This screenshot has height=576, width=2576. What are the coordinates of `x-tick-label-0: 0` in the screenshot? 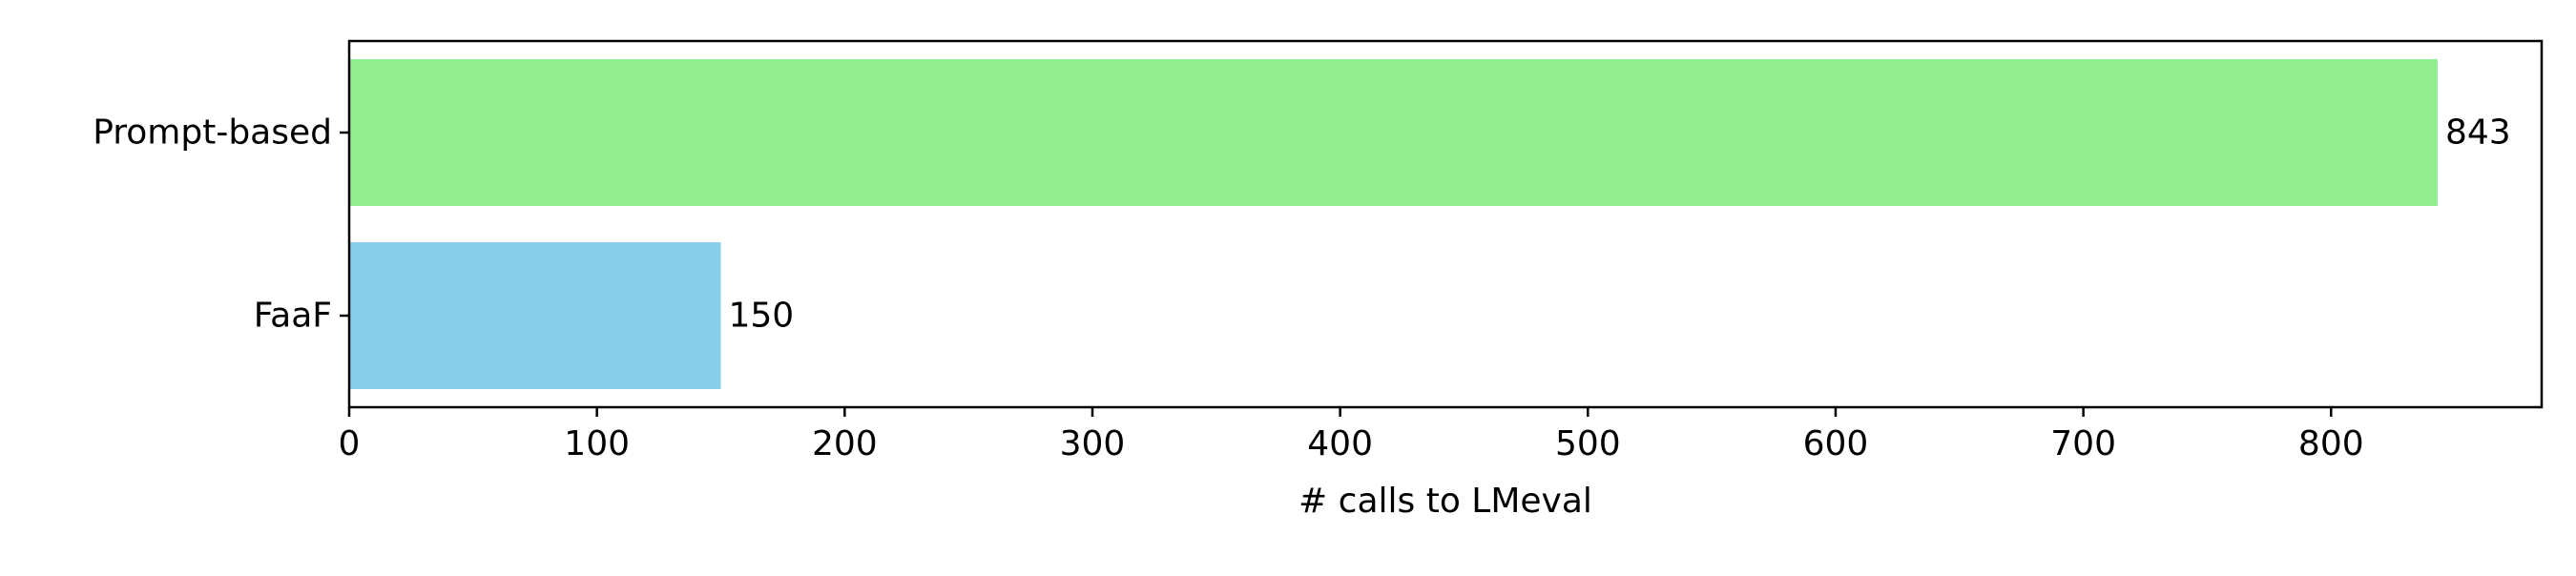 It's located at (350, 443).